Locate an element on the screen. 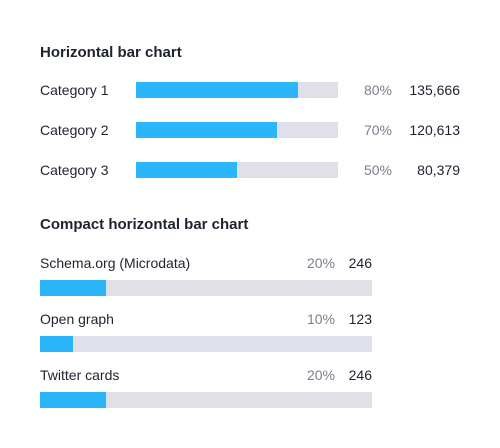 The image size is (500, 448). bar-label: Category 2 is located at coordinates (74, 130).